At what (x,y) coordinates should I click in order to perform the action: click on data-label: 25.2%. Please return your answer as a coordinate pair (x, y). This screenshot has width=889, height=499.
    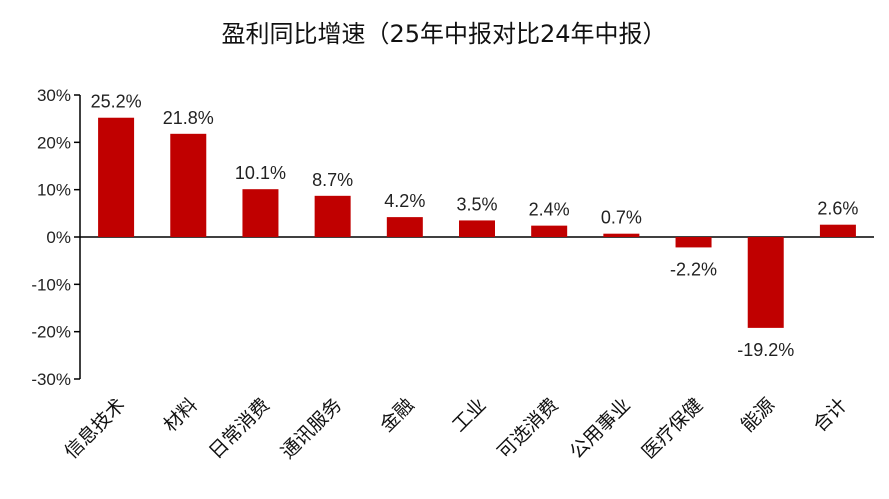
    Looking at the image, I should click on (116, 102).